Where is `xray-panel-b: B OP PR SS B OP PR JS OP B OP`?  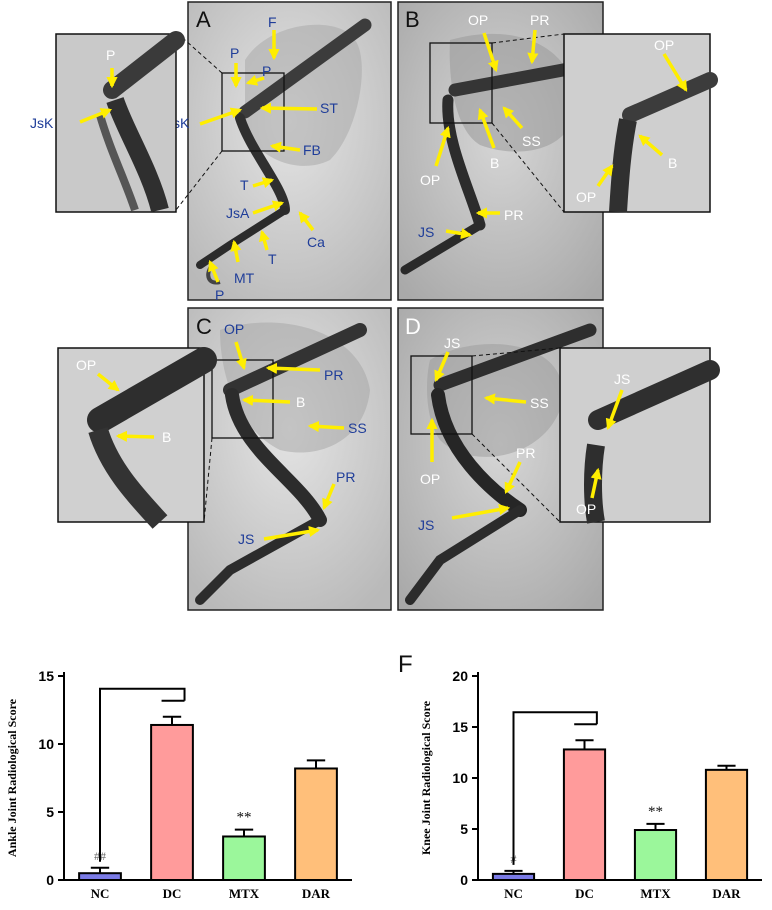 xray-panel-b: B OP PR SS B OP PR JS OP B OP is located at coordinates (554, 151).